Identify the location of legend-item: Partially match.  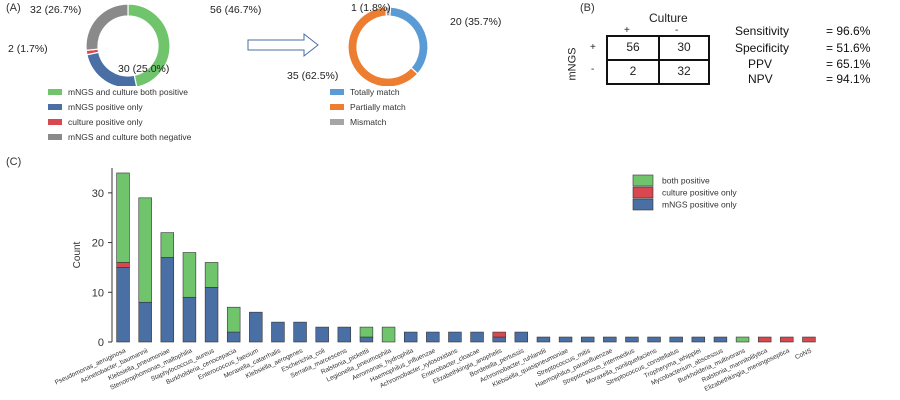
(368, 107).